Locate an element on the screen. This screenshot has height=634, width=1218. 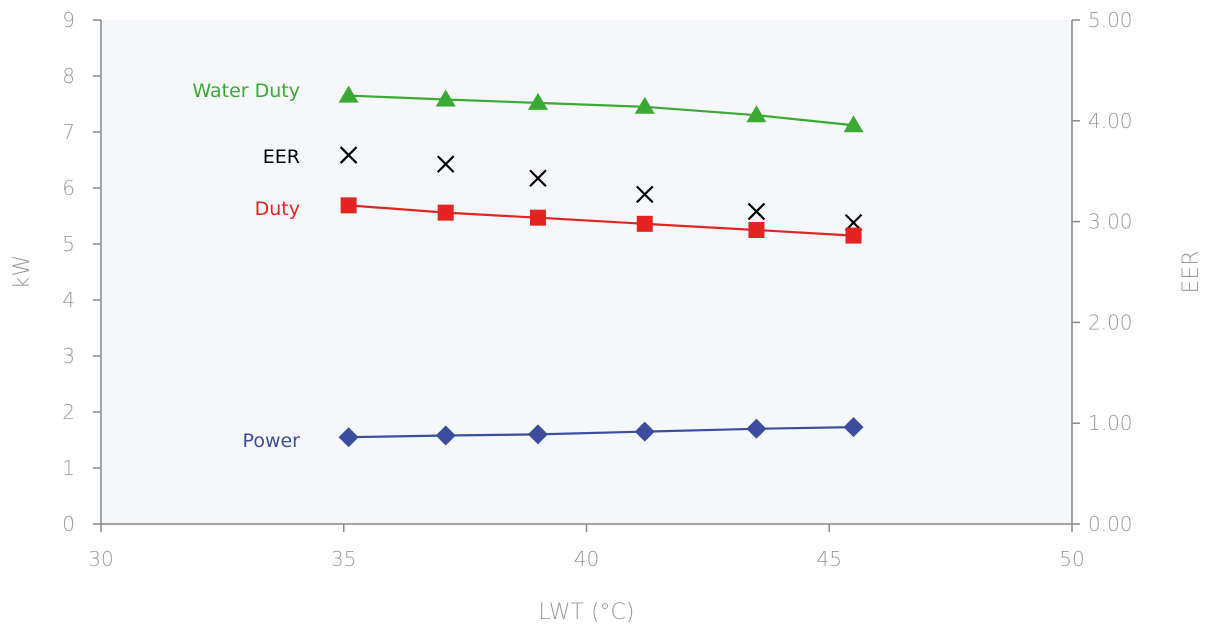
x-tick-label: 45 is located at coordinates (829, 559).